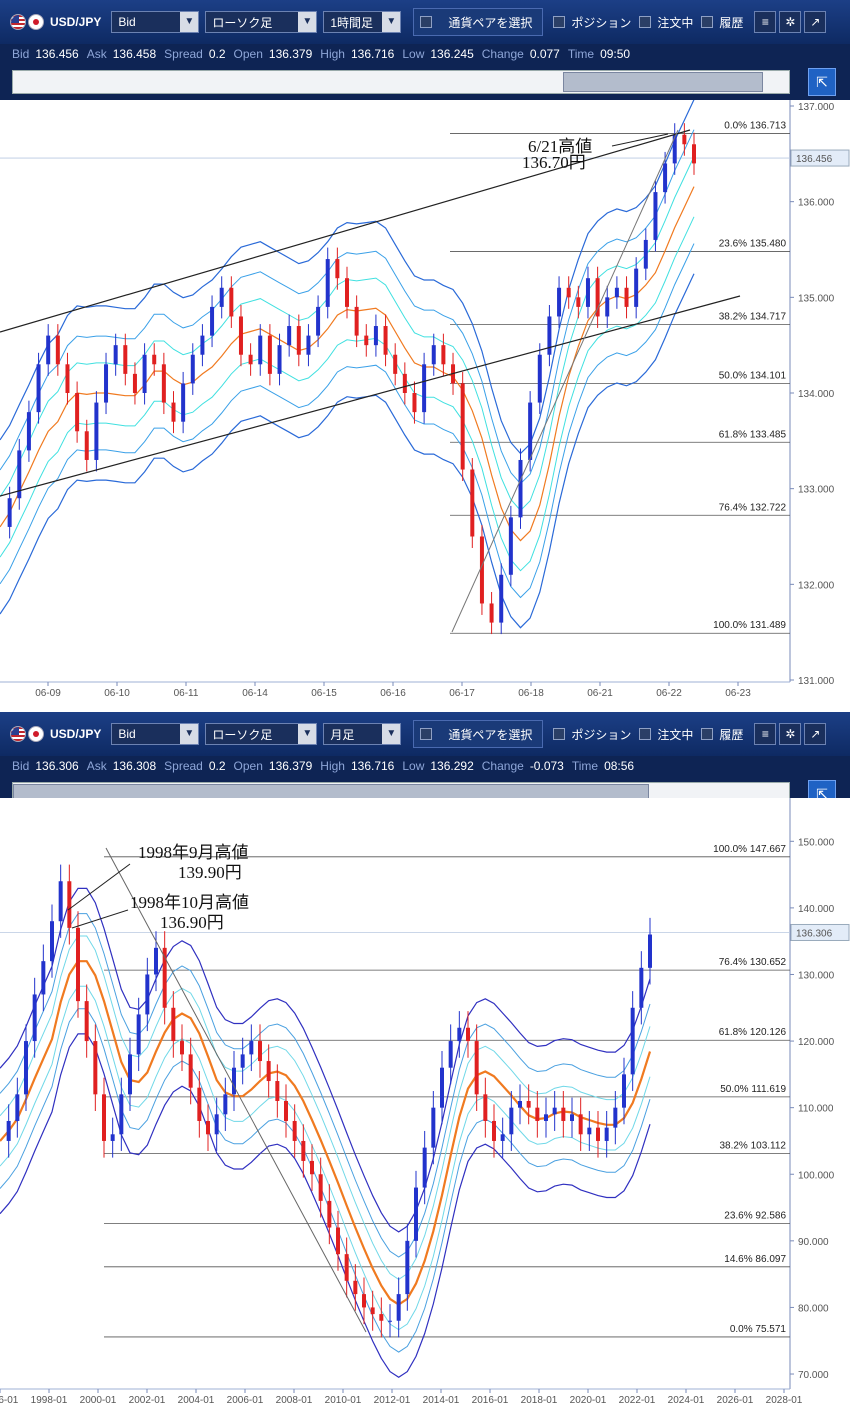 The width and height of the screenshot is (850, 1419). What do you see at coordinates (816, 1109) in the screenshot?
I see `y-tick-label: 110.000` at bounding box center [816, 1109].